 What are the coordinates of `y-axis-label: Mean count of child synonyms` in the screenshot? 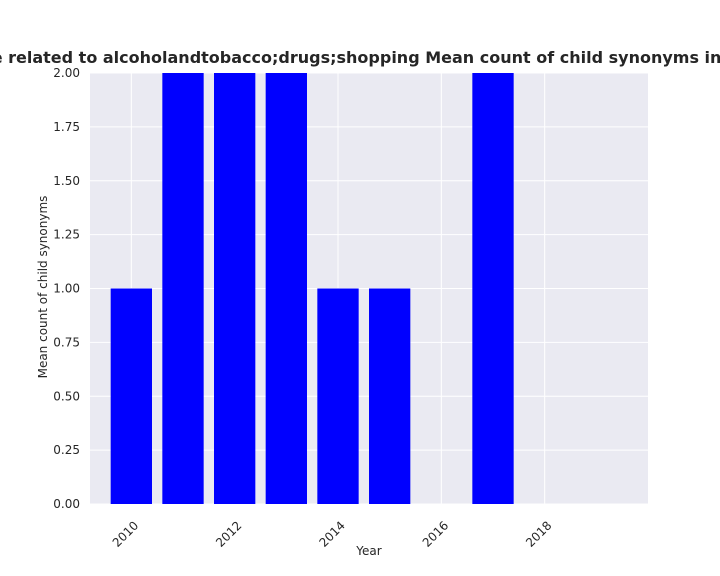 It's located at (43, 287).